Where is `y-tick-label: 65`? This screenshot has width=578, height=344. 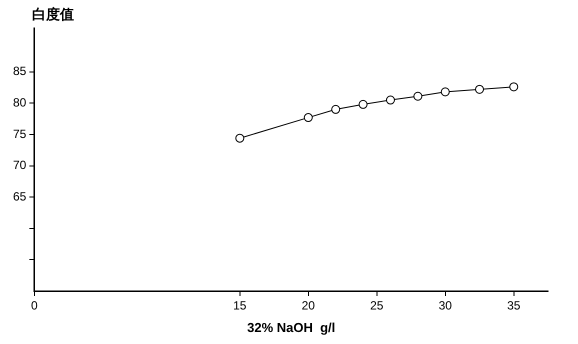 y-tick-label: 65 is located at coordinates (19, 196).